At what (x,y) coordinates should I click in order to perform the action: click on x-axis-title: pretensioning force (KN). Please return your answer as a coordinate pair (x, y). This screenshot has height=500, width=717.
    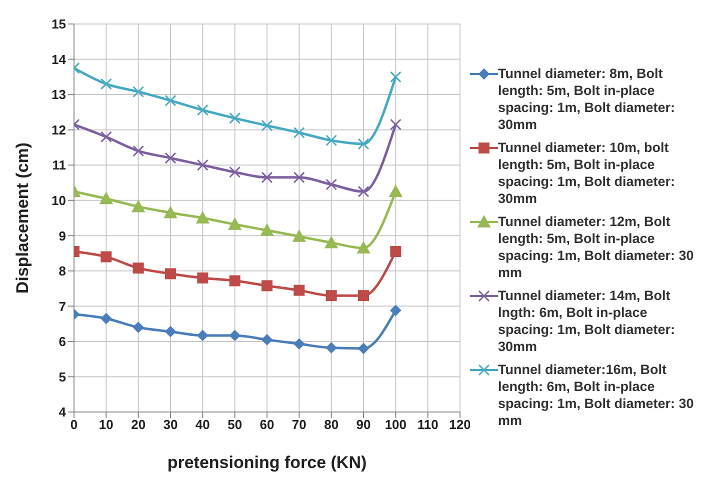
    Looking at the image, I should click on (267, 462).